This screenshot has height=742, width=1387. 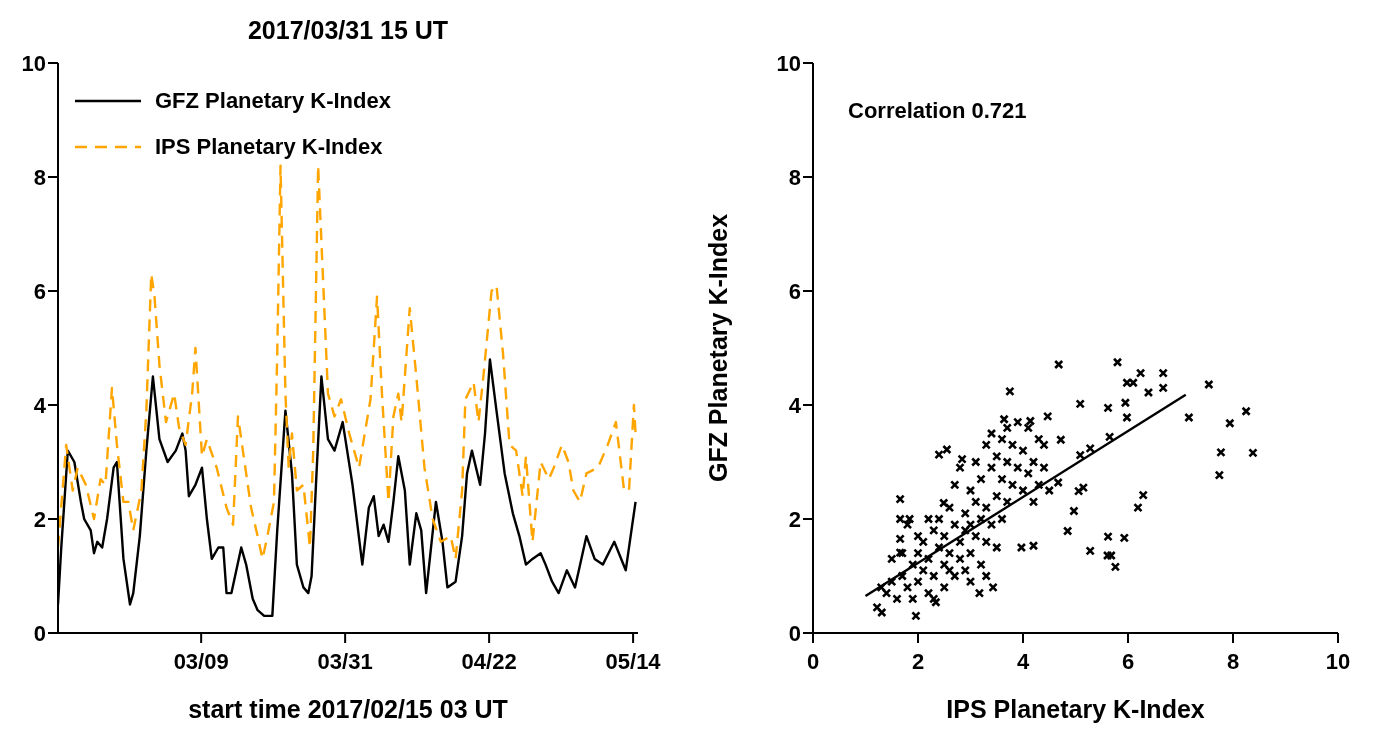 What do you see at coordinates (918, 661) in the screenshot?
I see `x-tick-label: 2` at bounding box center [918, 661].